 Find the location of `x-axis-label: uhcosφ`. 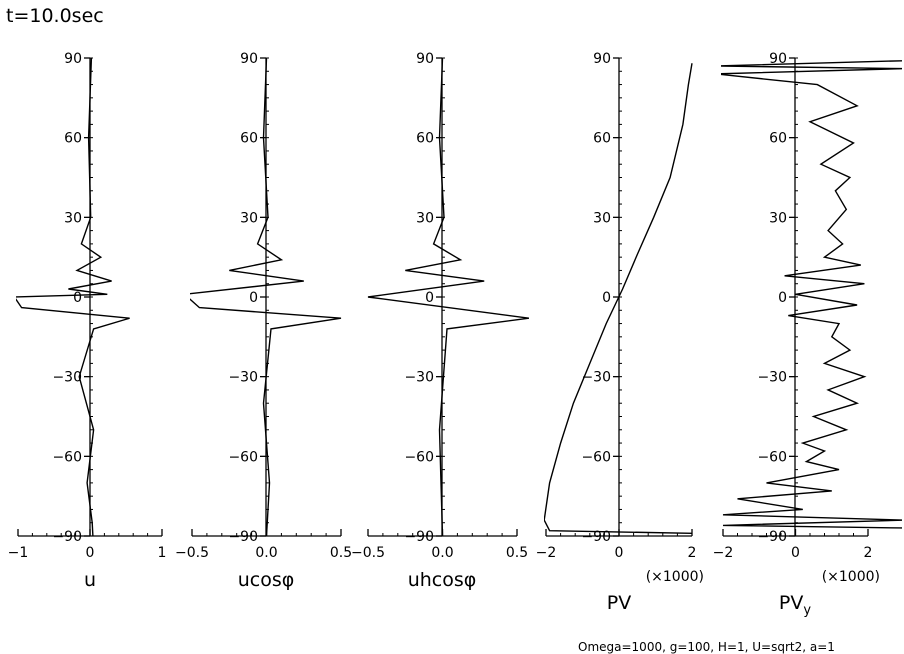

x-axis-label: uhcosφ is located at coordinates (442, 580).